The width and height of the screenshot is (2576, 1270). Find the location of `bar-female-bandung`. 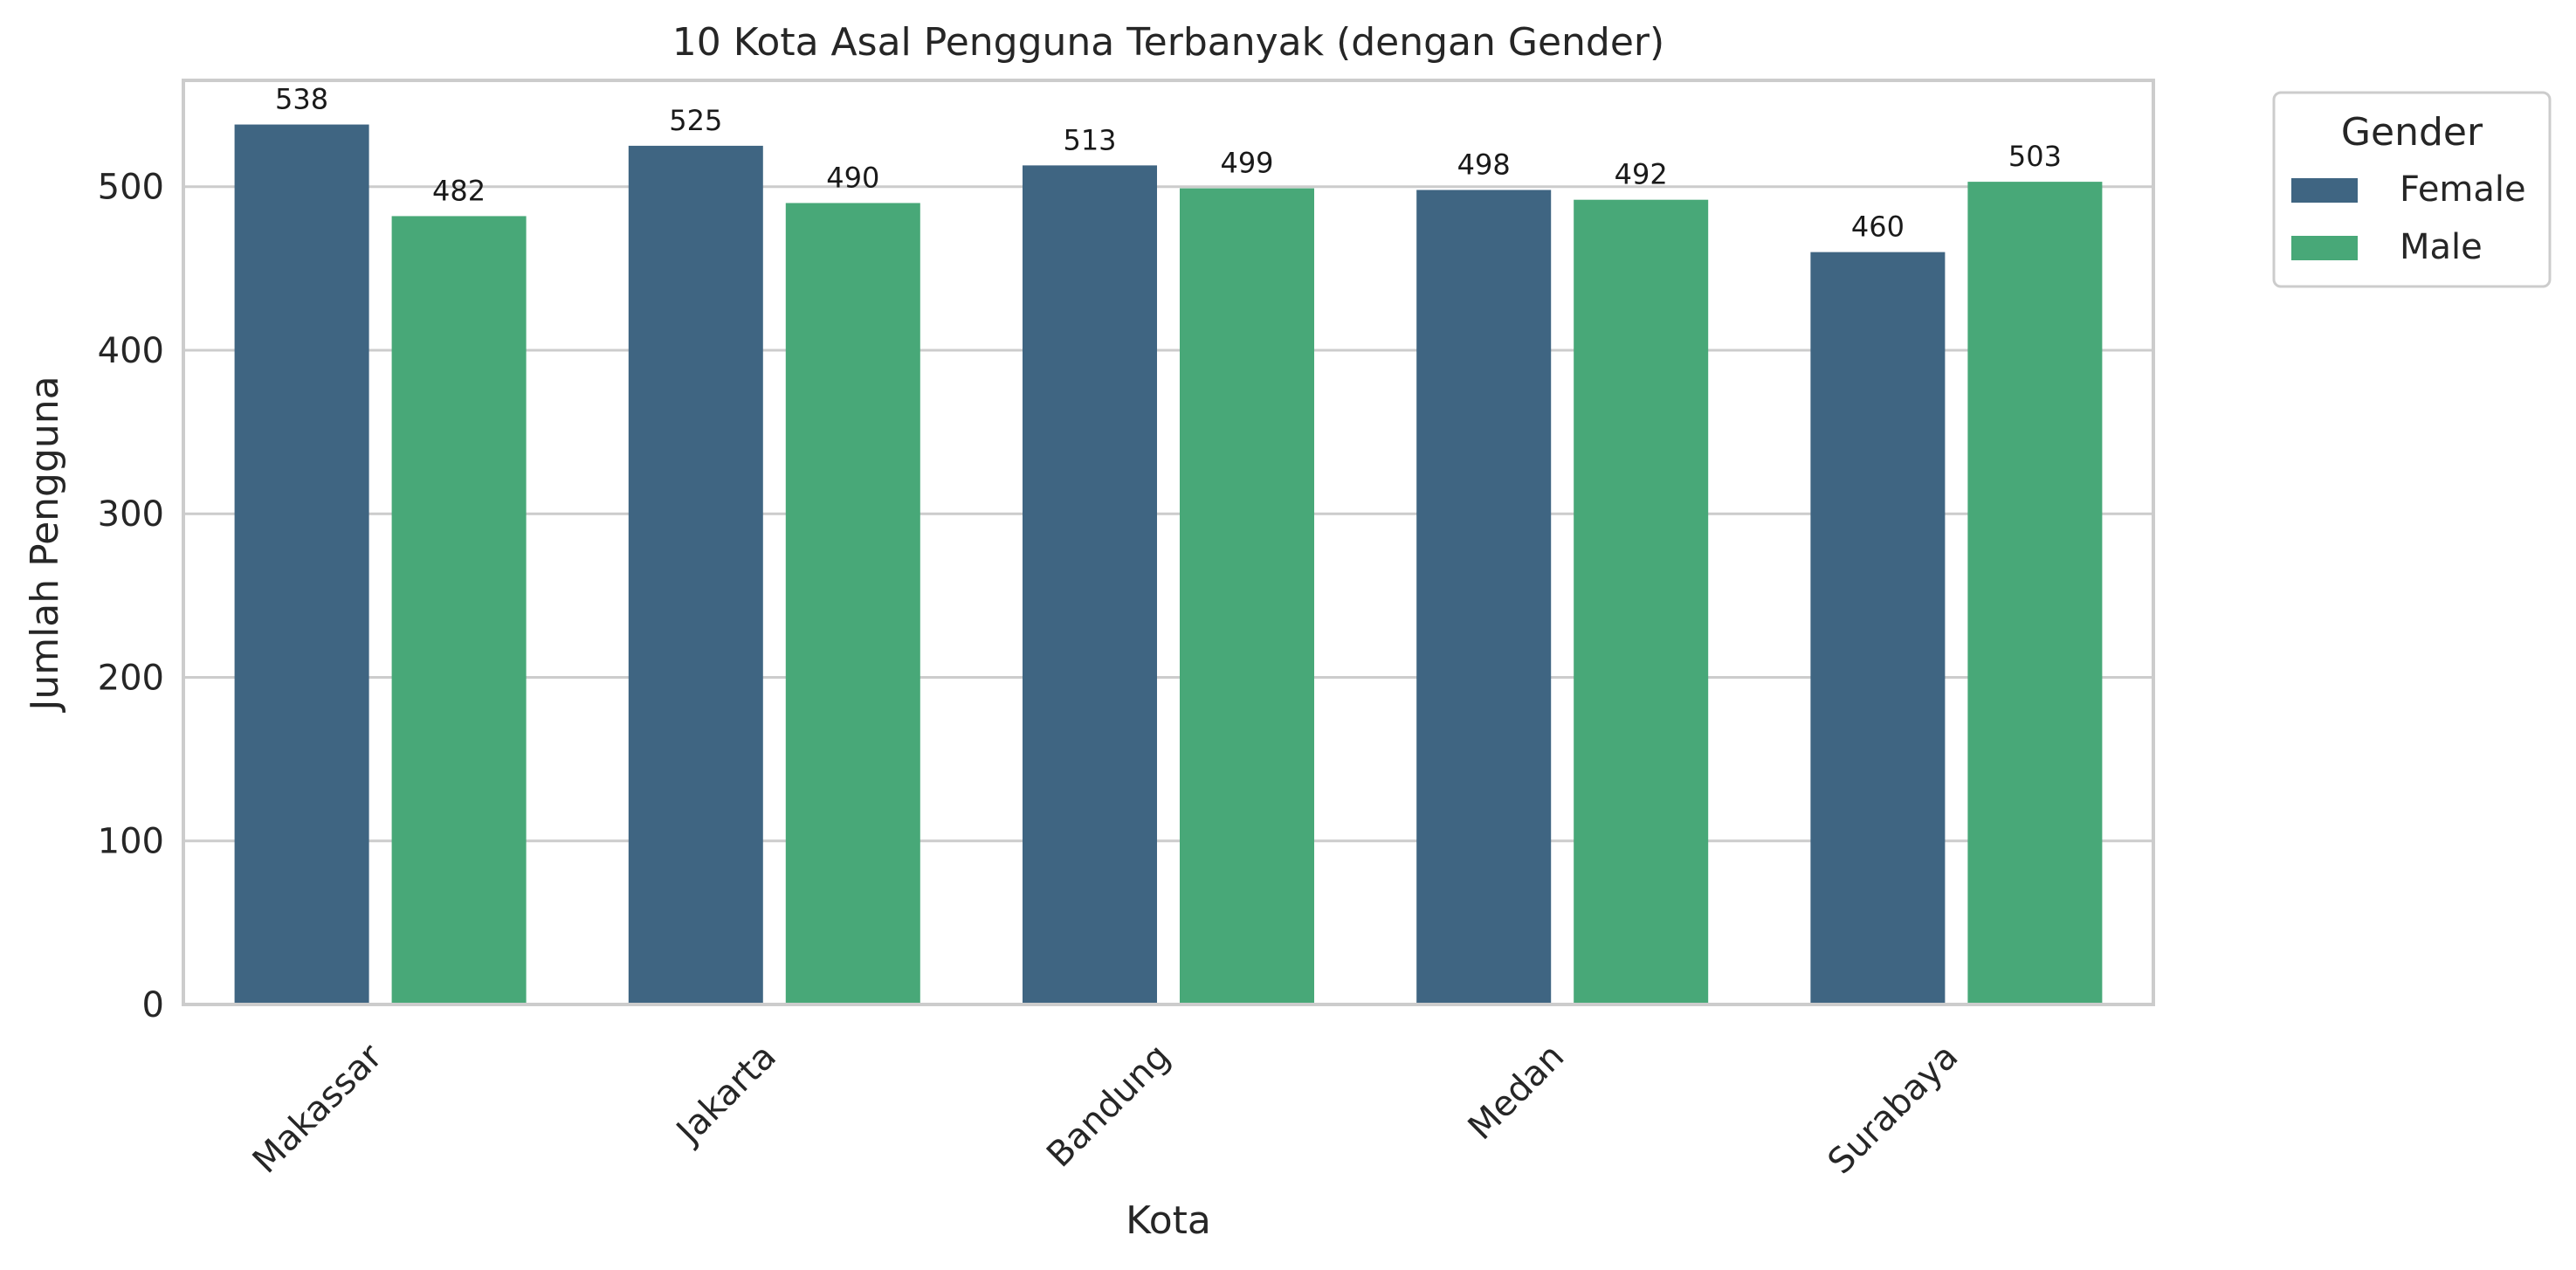

bar-female-bandung is located at coordinates (1090, 584).